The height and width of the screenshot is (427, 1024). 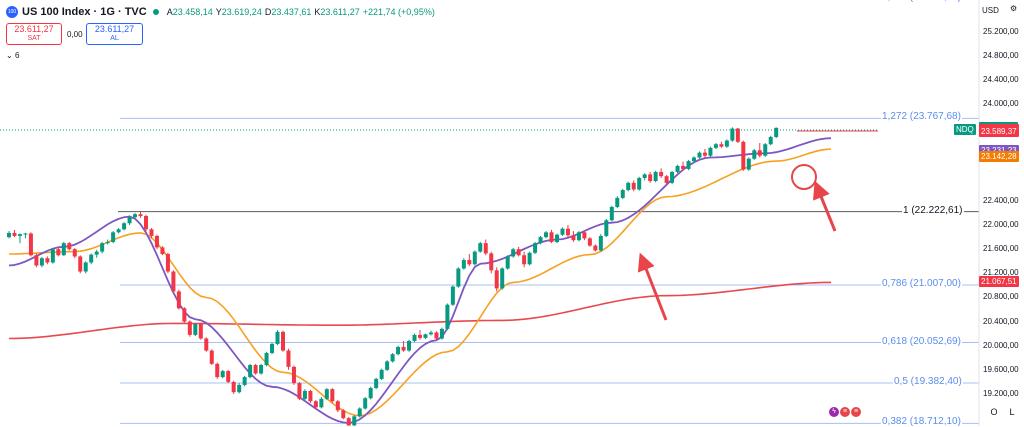 I want to click on fib-level-label: 0,5 (19.382,40), so click(x=928, y=381).